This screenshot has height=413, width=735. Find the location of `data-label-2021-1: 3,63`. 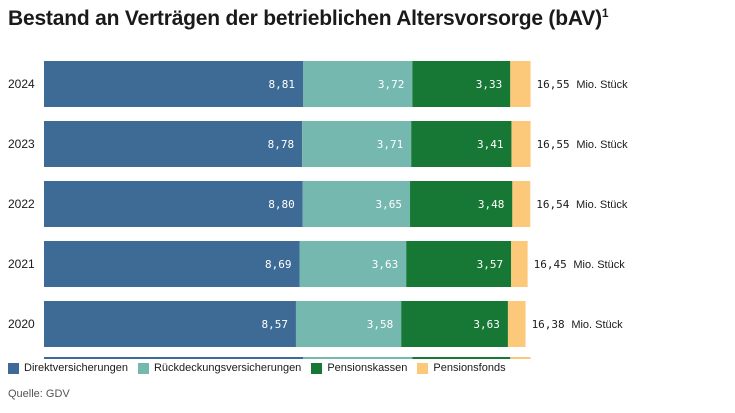

data-label-2021-1: 3,63 is located at coordinates (385, 264).